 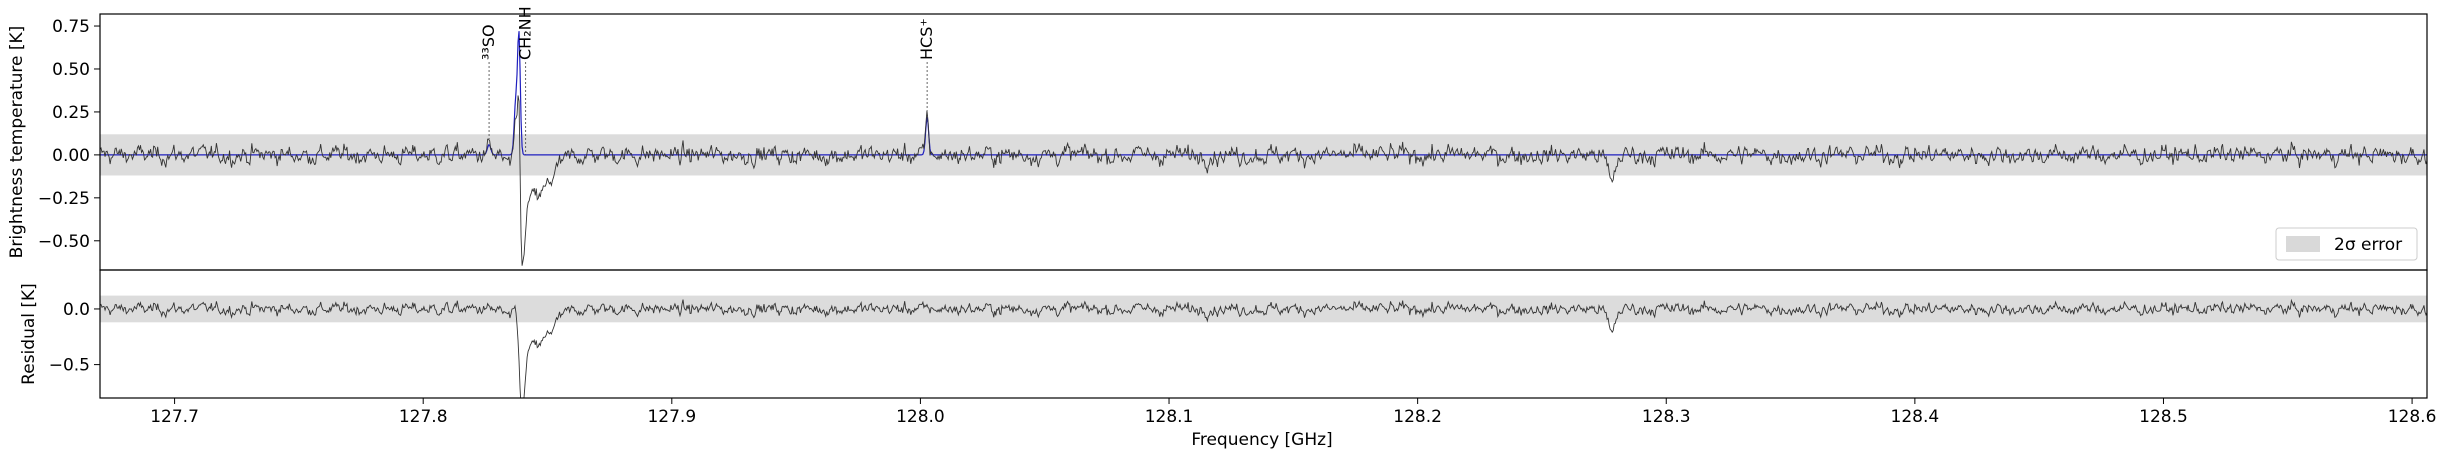 I want to click on x-tick-label: 127.9, so click(x=671, y=417).